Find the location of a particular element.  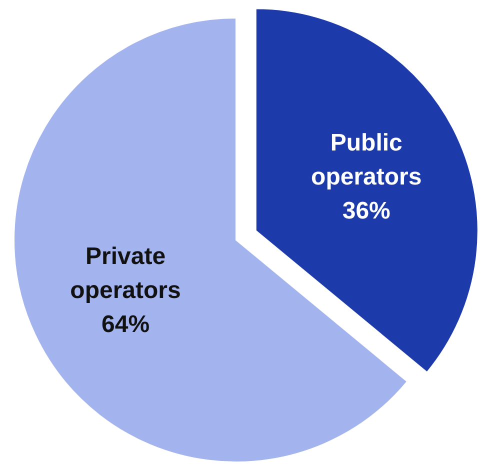

slice-label: Private operators is located at coordinates (125, 273).